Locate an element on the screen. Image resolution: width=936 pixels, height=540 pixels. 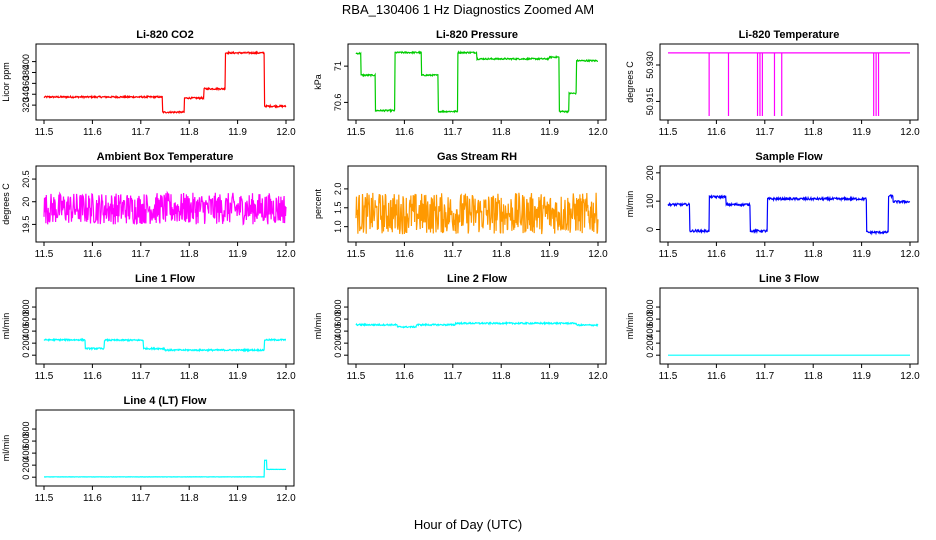
chart-title: Li-820 Temperature is located at coordinates (789, 35).